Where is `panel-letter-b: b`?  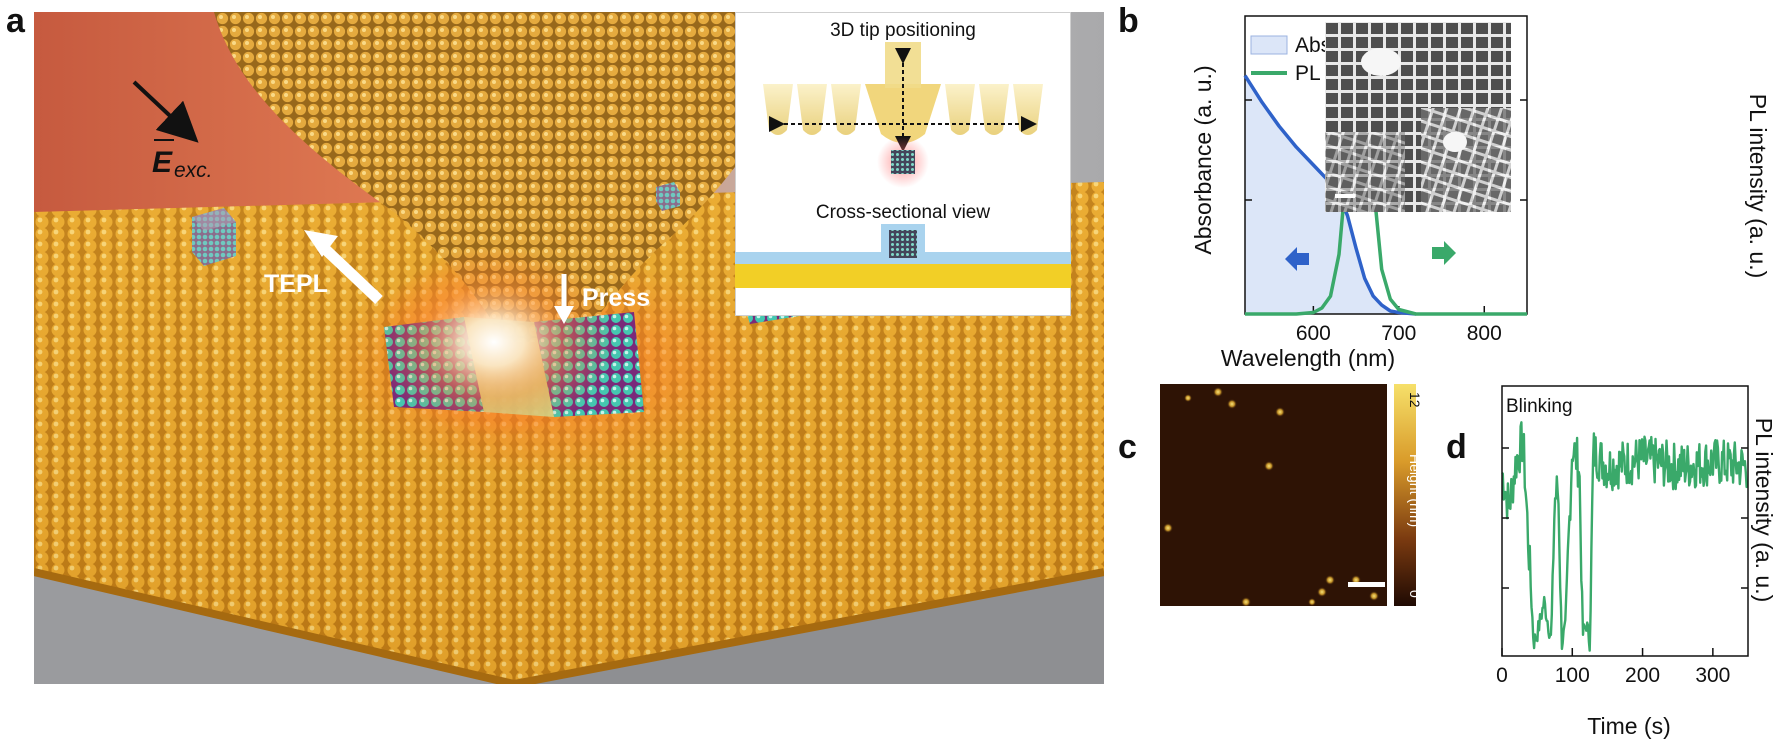
panel-letter-b: b is located at coordinates (1128, 21).